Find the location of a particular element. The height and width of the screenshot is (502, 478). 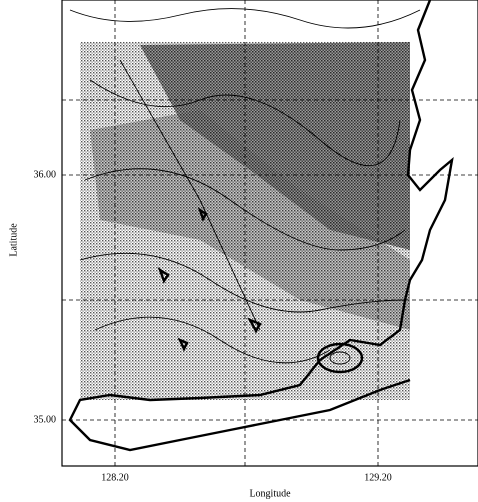

x-tick-label: 128.20 is located at coordinates (115, 477).